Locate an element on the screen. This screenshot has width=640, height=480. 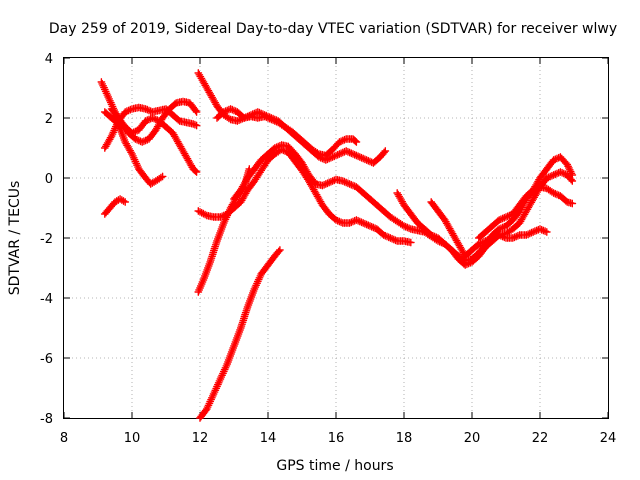
x-tick-label-2: 12 is located at coordinates (200, 438).